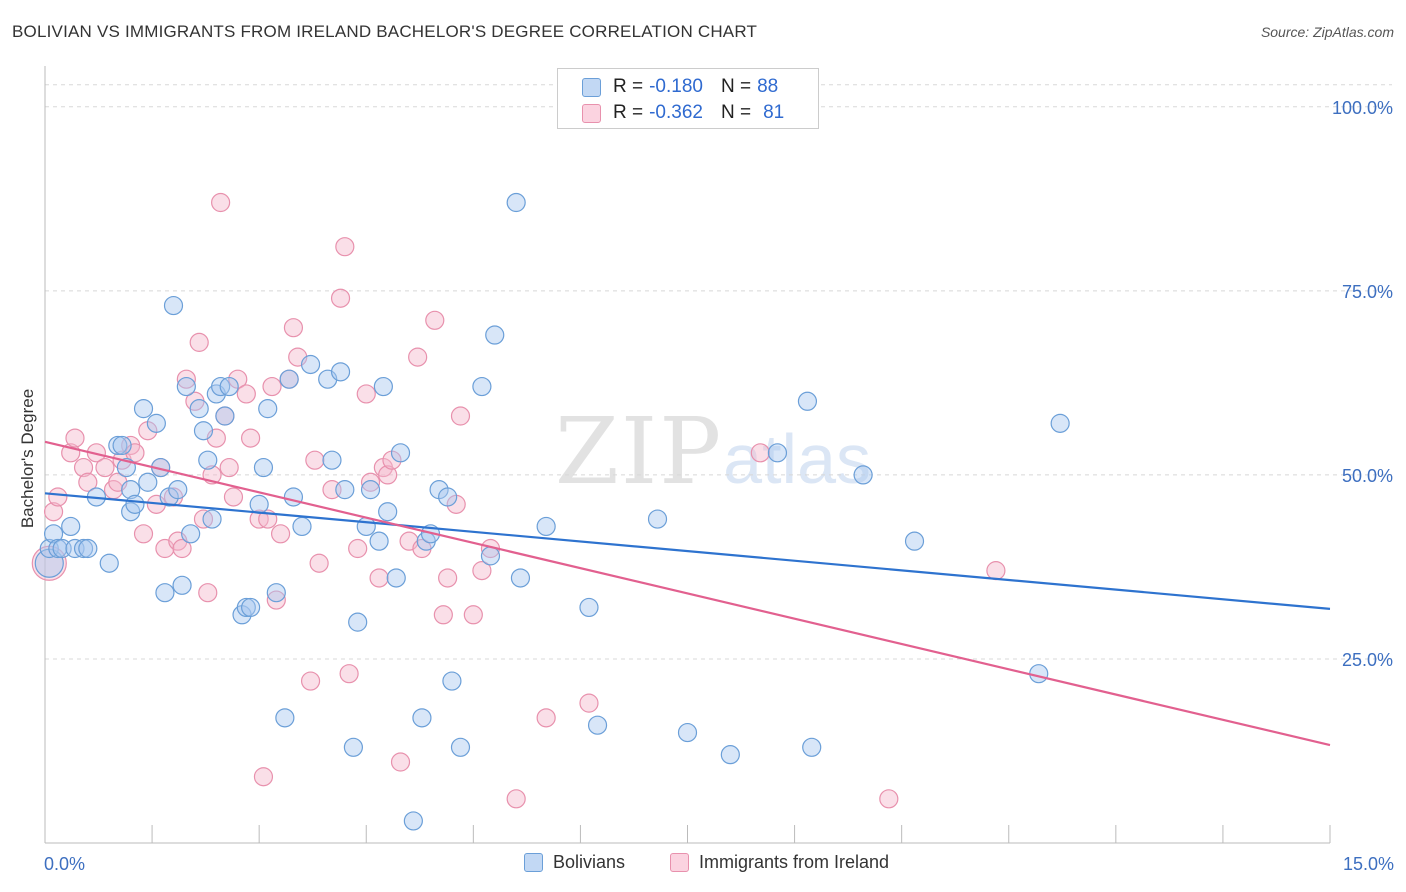 This screenshot has width=1406, height=892. Describe the element at coordinates (27, 458) in the screenshot. I see `y-axis-label: Bachelor's Degree` at that location.